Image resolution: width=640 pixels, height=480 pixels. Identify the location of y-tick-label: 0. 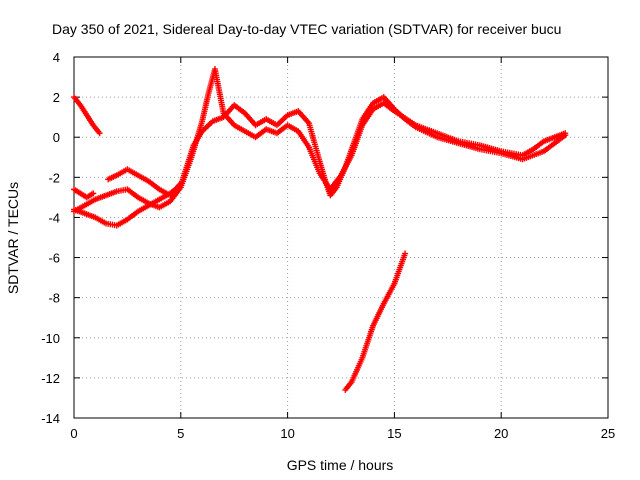
(56, 137).